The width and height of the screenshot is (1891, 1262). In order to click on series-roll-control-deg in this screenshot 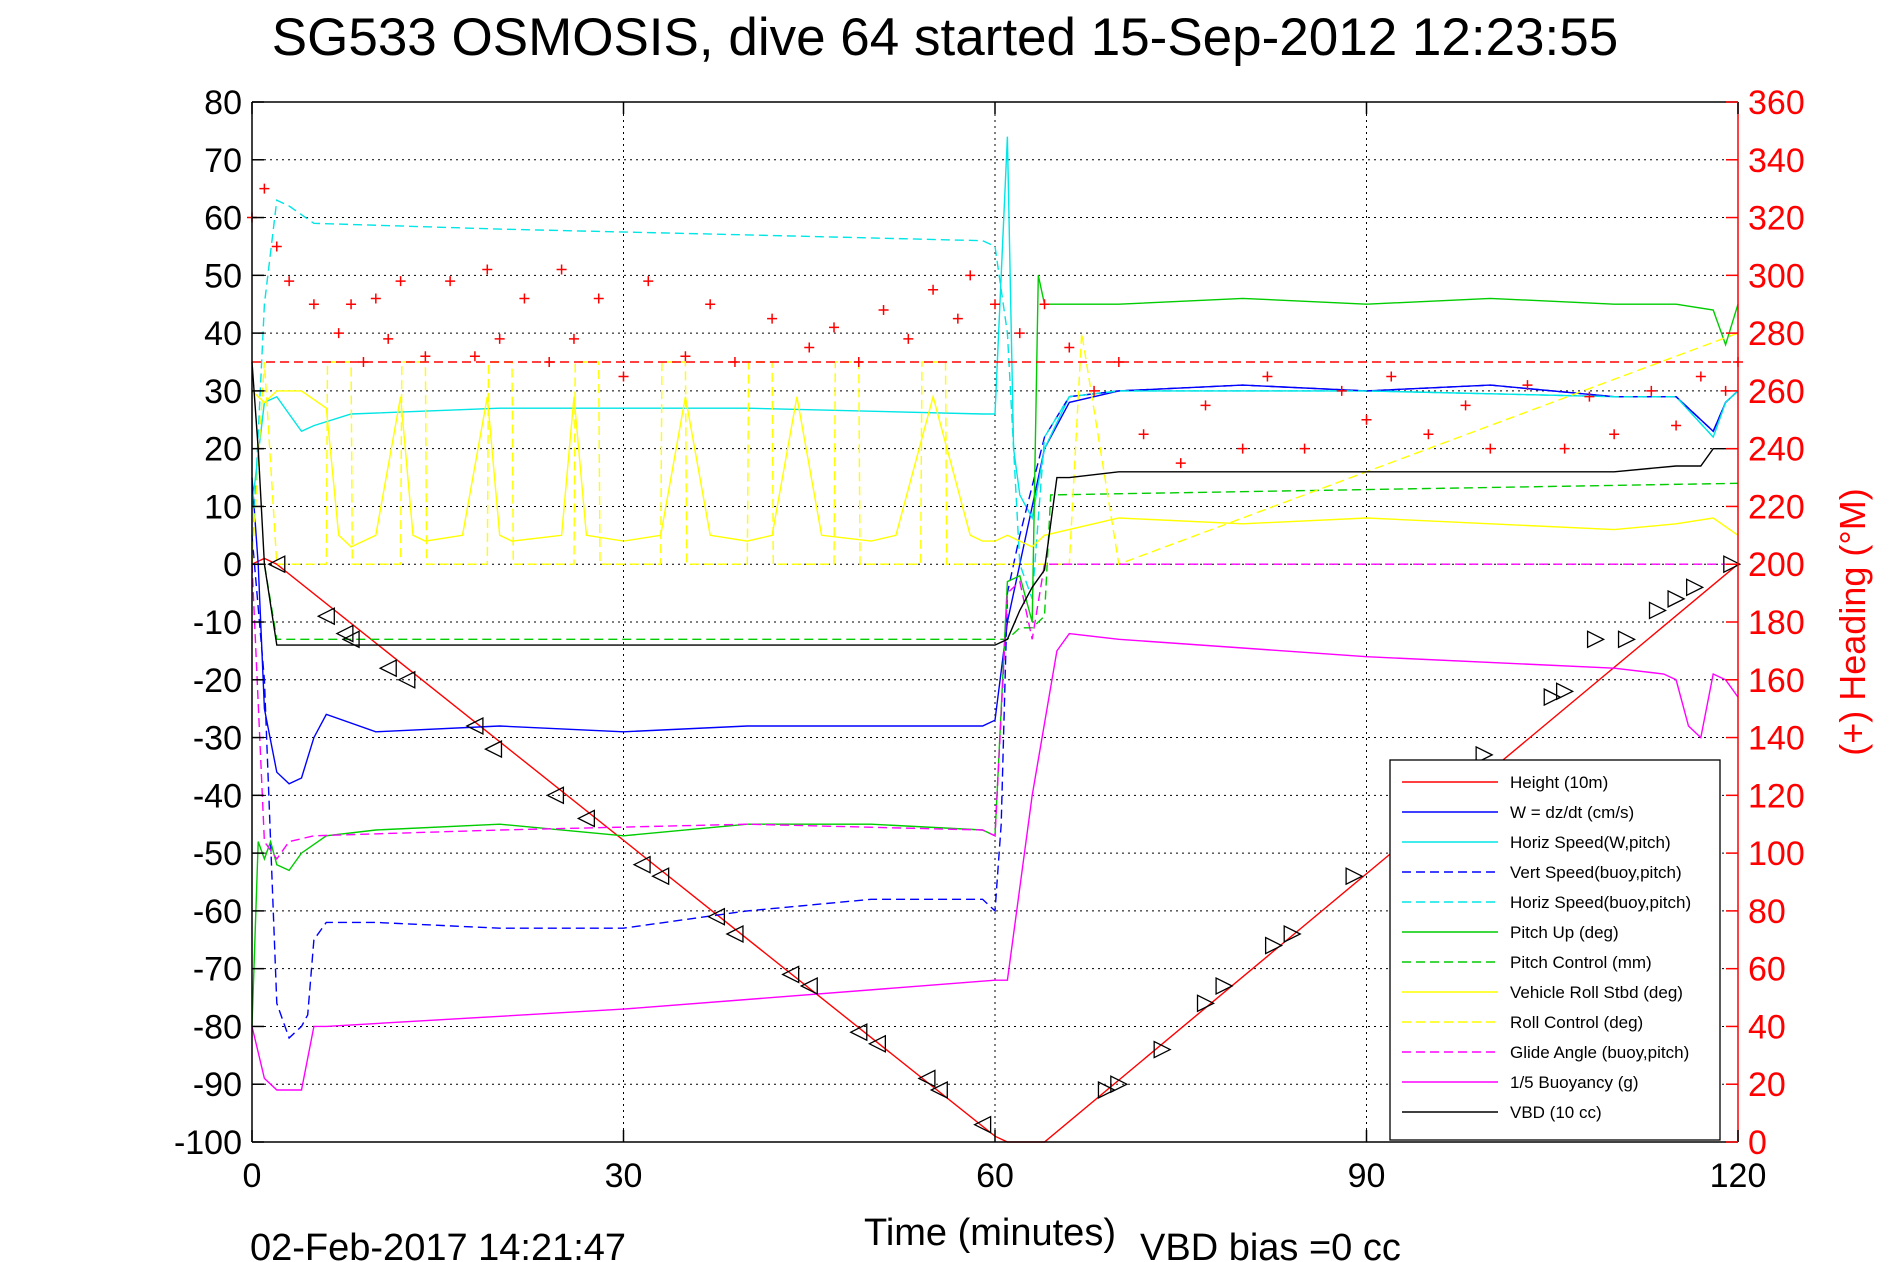, I will do `click(995, 449)`.